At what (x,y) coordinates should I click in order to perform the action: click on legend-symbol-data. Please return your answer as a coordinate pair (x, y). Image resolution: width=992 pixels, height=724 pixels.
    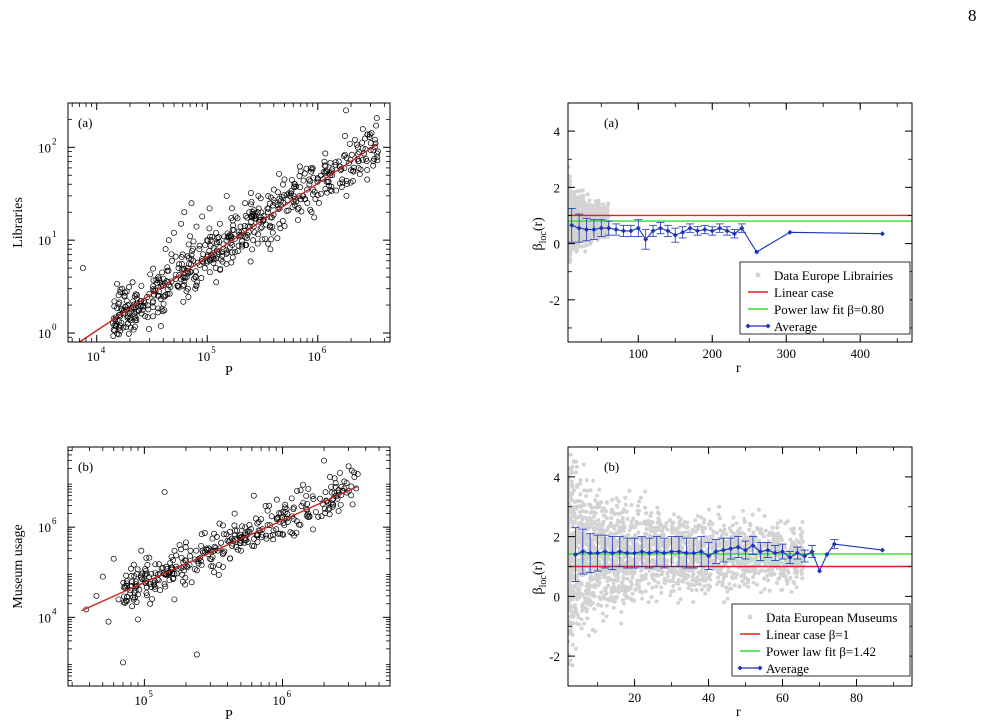
    Looking at the image, I should click on (750, 617).